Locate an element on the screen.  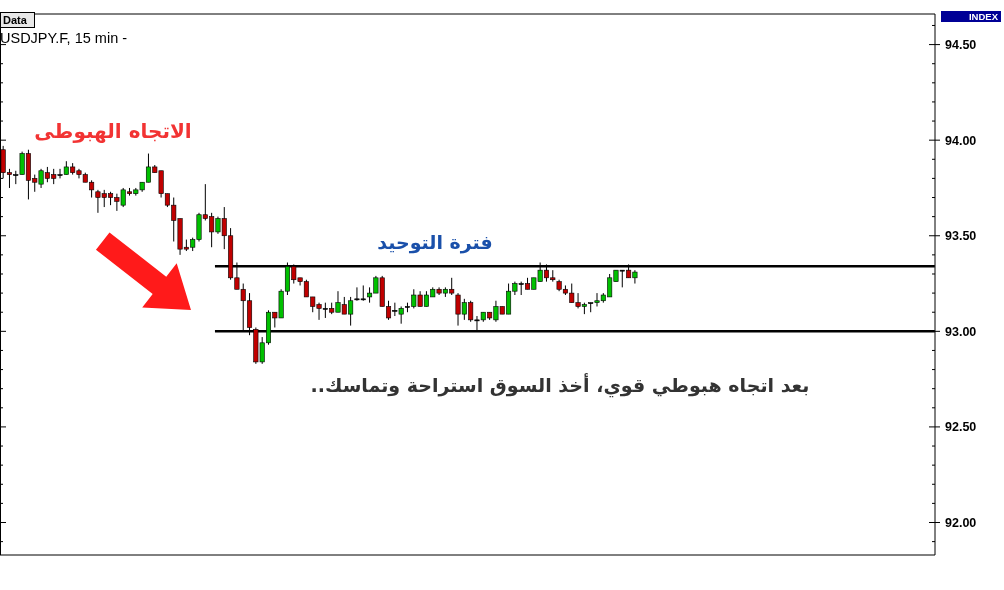
y-tick-label: 92.50 is located at coordinates (961, 427).